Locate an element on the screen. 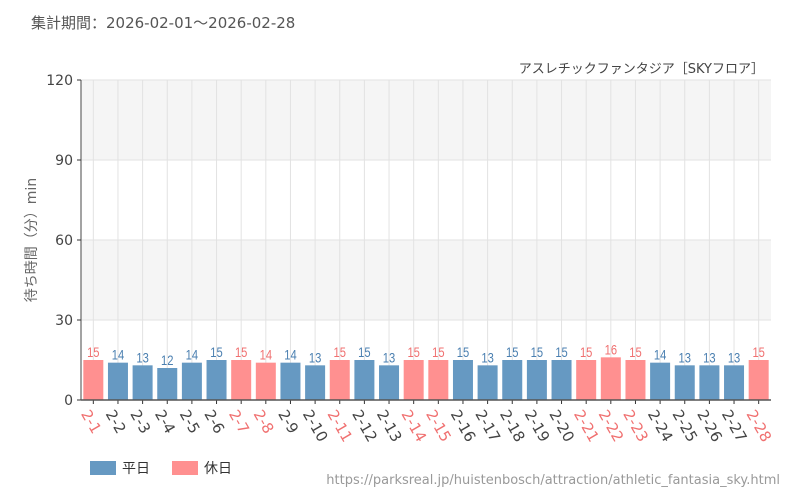 This screenshot has width=800, height=500. y-tick-label: 30 is located at coordinates (64, 321).